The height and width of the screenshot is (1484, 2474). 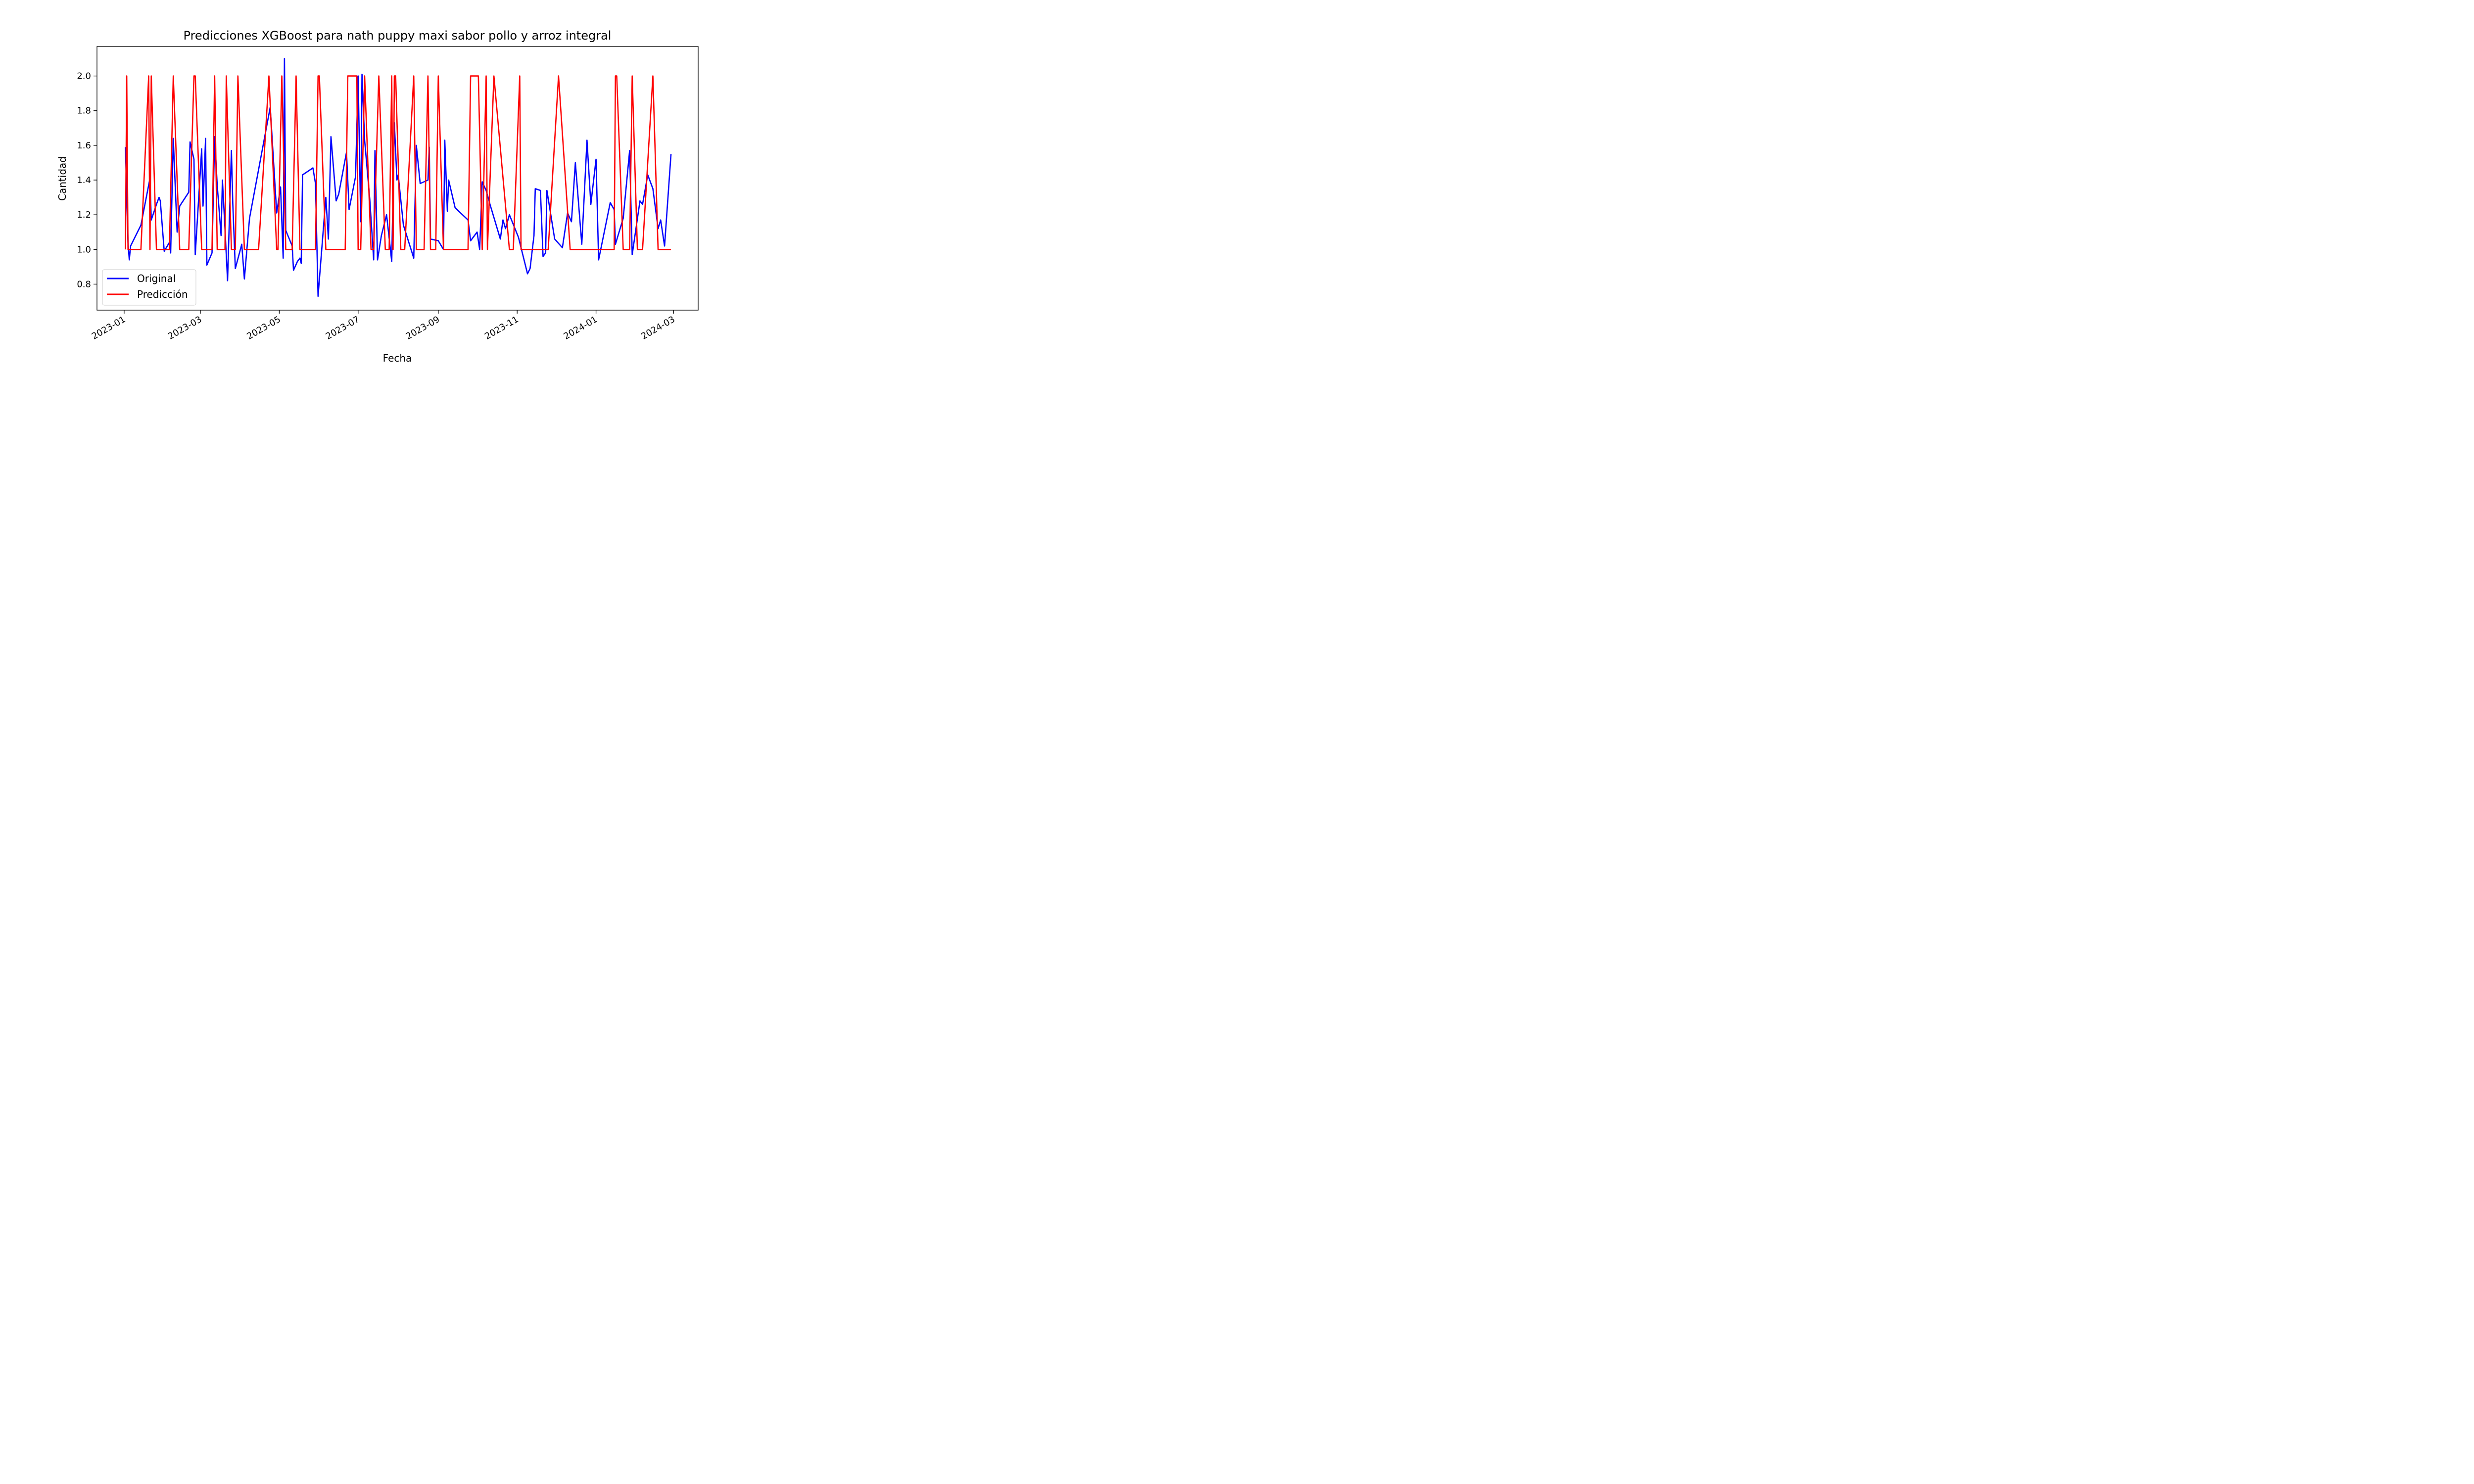 What do you see at coordinates (84, 284) in the screenshot?
I see `y-tick-label: 0.8` at bounding box center [84, 284].